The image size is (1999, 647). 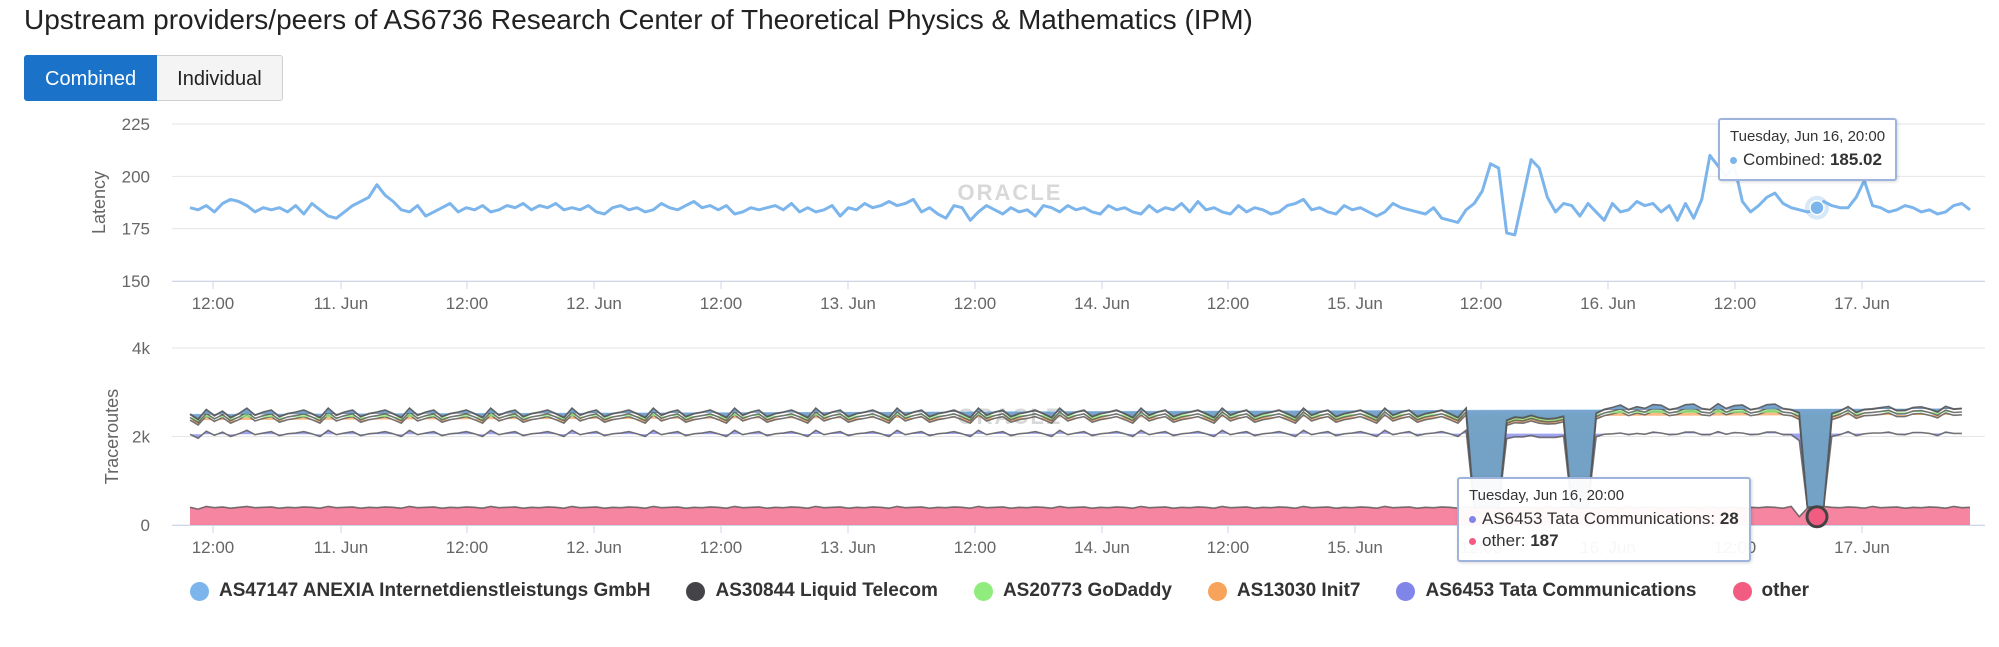 What do you see at coordinates (136, 281) in the screenshot?
I see `y-tick-label: 150` at bounding box center [136, 281].